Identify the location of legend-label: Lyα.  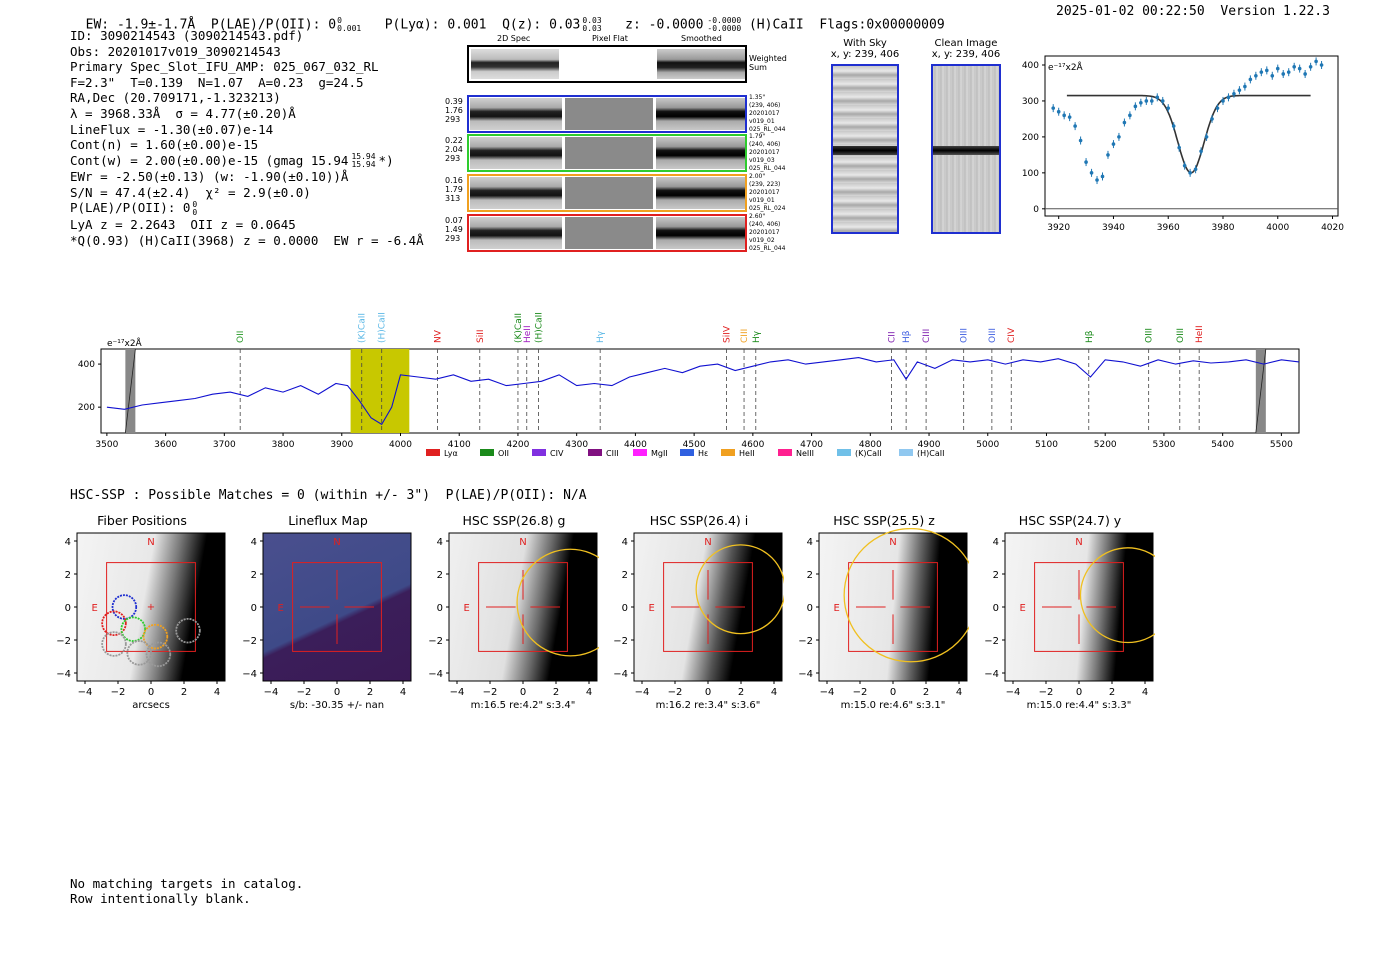
(451, 453).